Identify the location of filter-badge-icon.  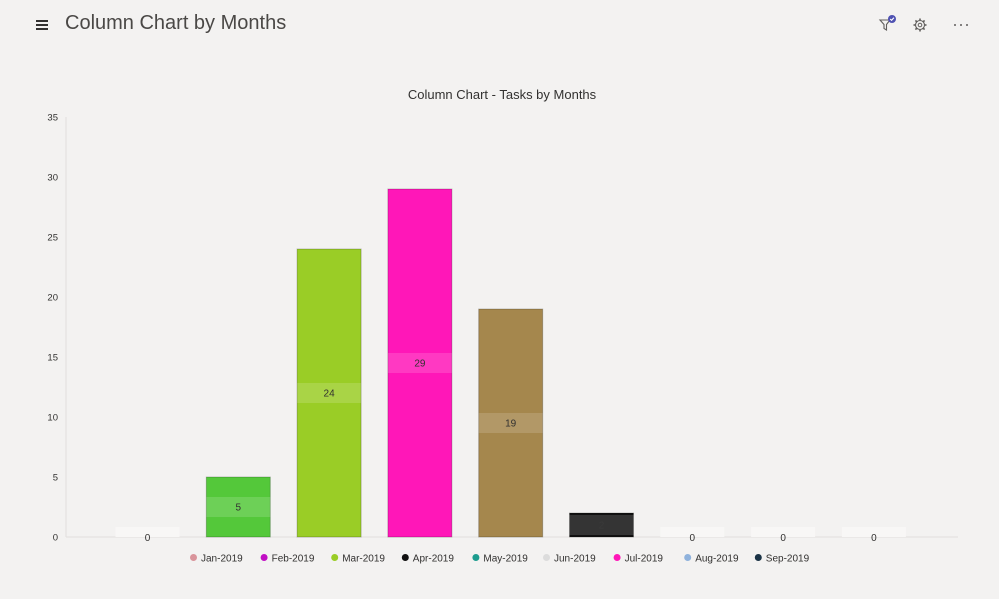
(892, 19).